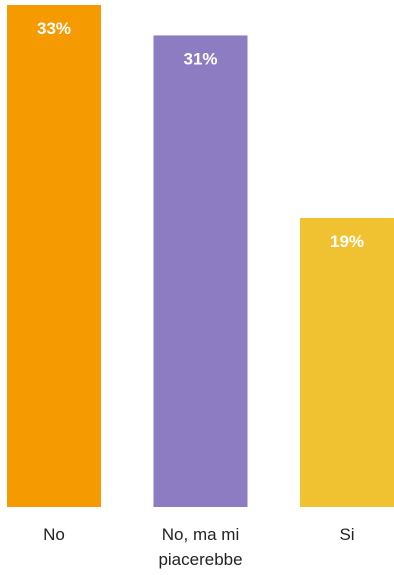  I want to click on data-label-3: 19%, so click(347, 241).